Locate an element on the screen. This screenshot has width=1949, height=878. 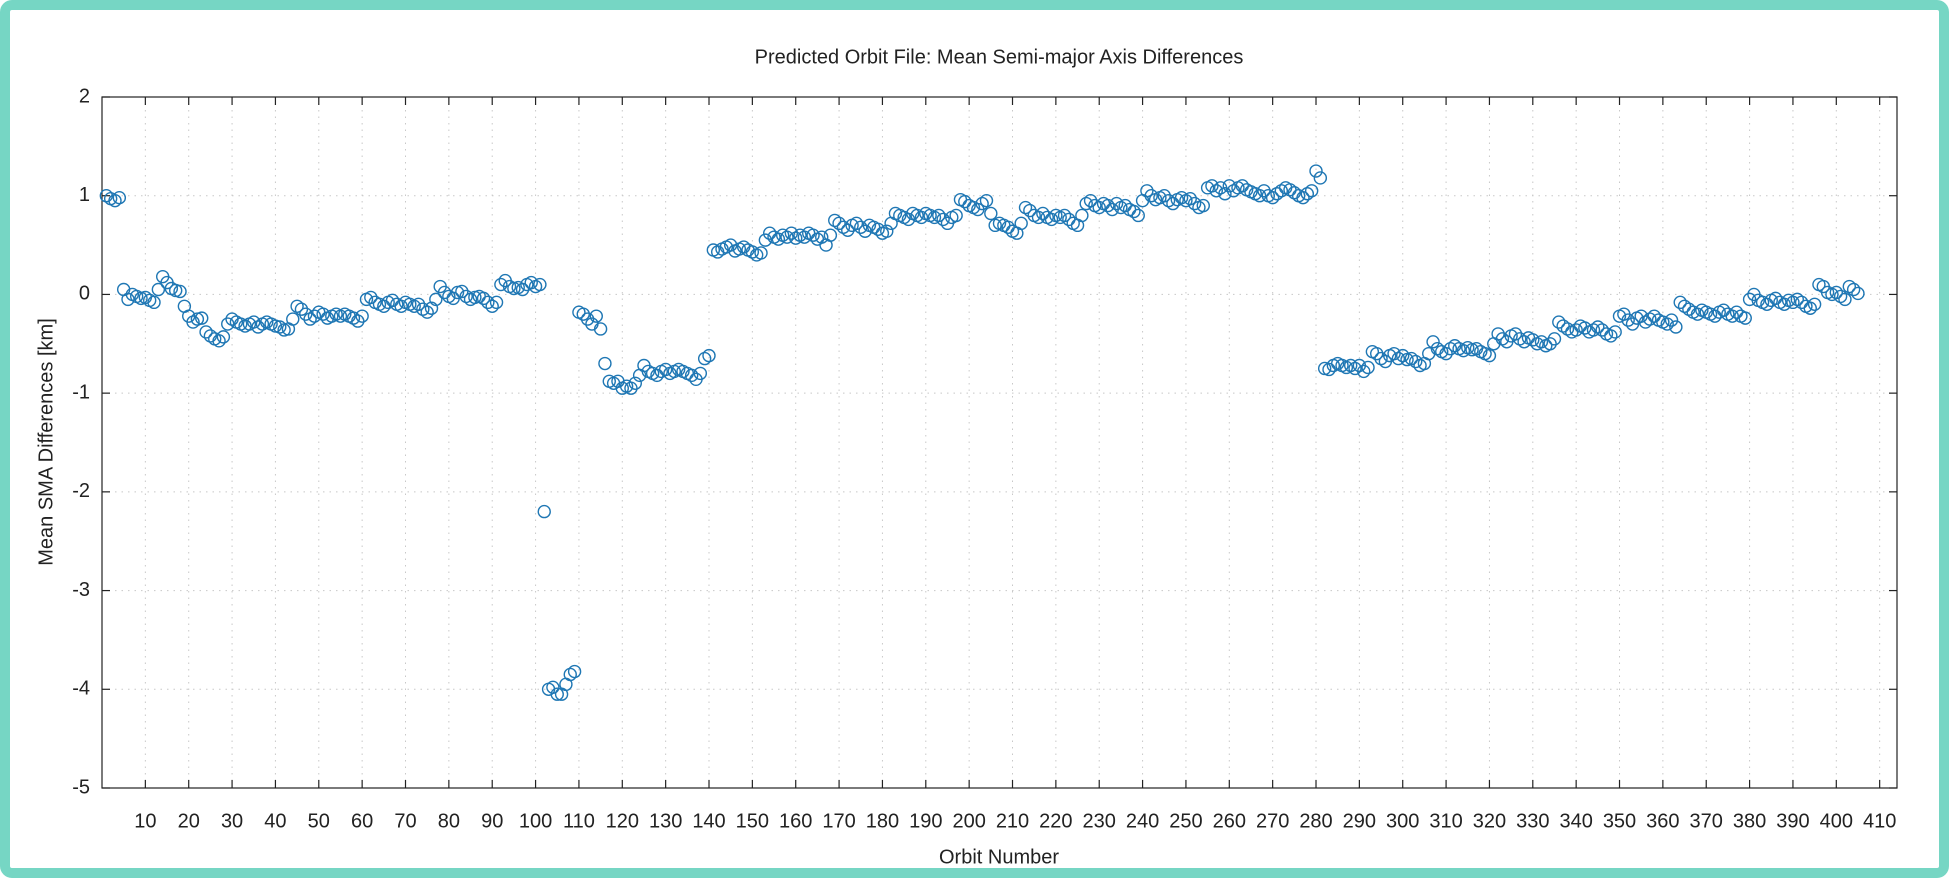
x-tick-label: 220 is located at coordinates (1055, 821).